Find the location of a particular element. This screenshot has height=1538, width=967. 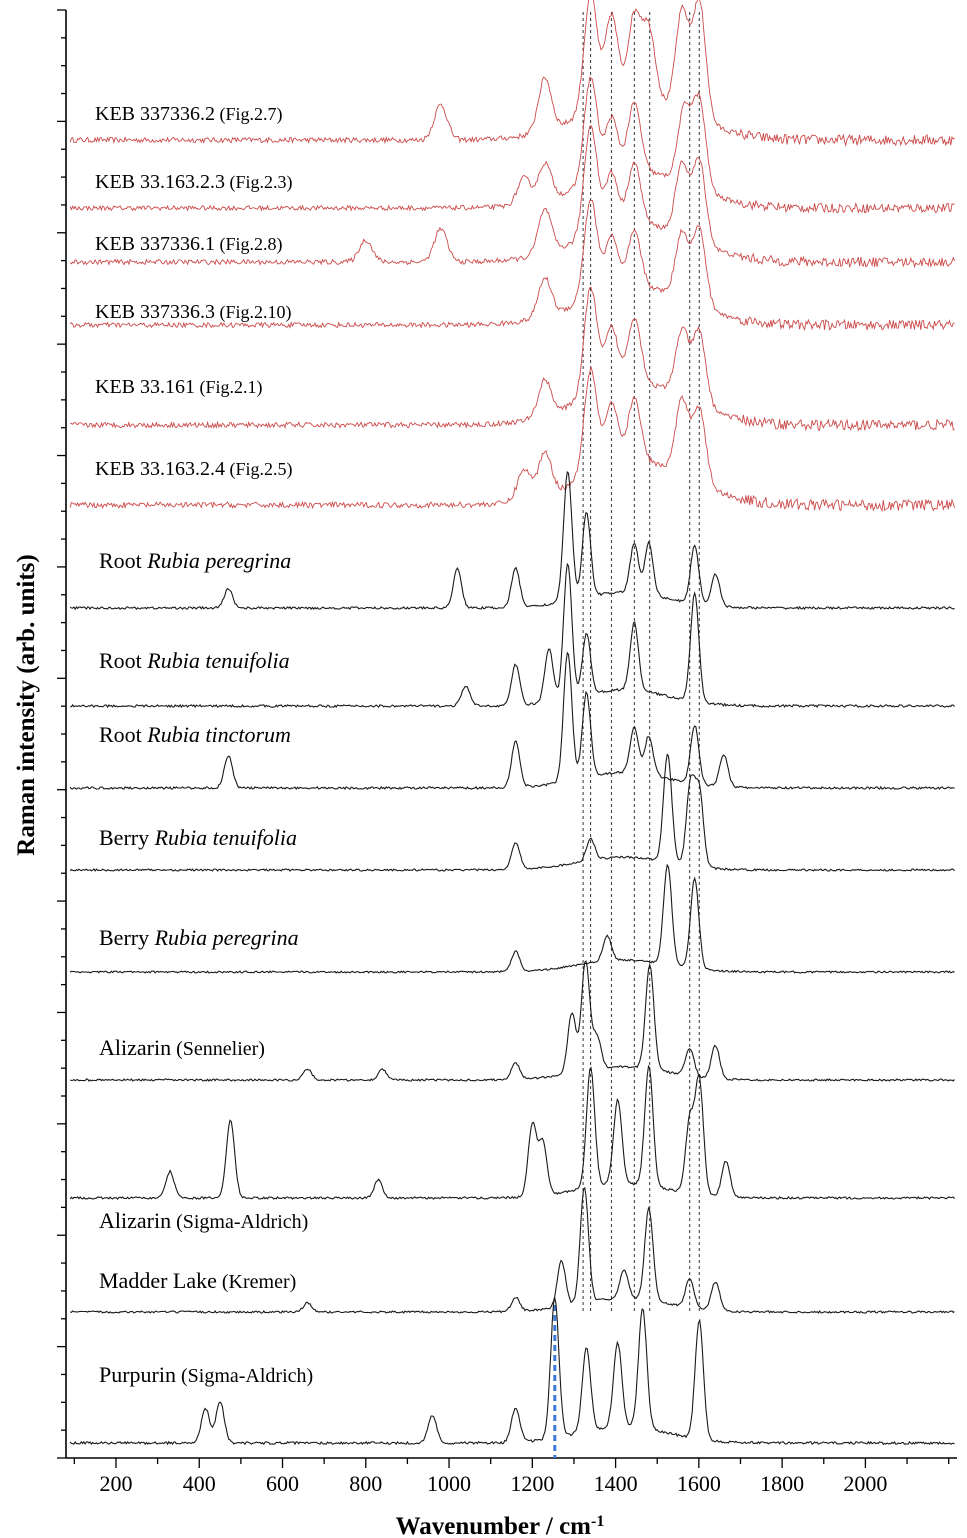

x-axis-title: Wavenumber / cm-1 is located at coordinates (500, 1525).